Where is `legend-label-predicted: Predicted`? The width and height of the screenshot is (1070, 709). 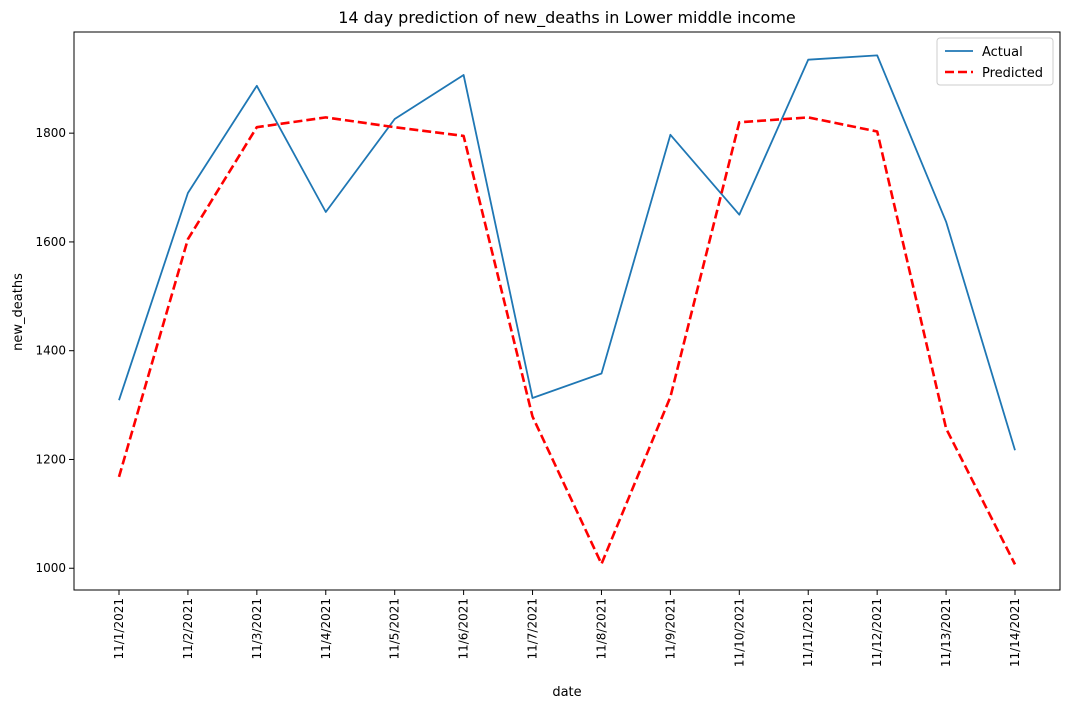
legend-label-predicted: Predicted is located at coordinates (1012, 73).